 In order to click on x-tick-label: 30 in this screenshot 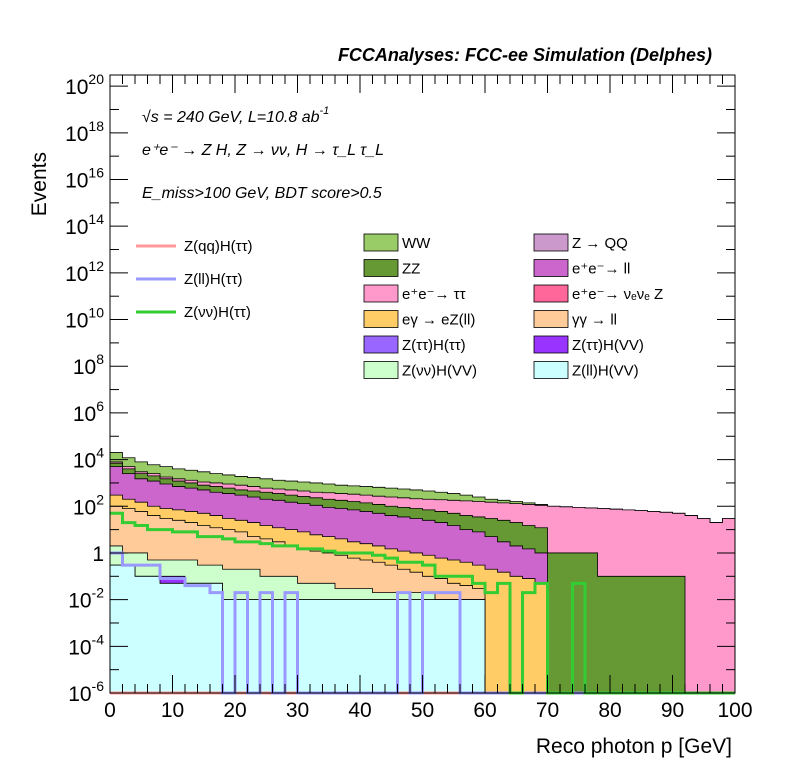, I will do `click(297, 710)`.